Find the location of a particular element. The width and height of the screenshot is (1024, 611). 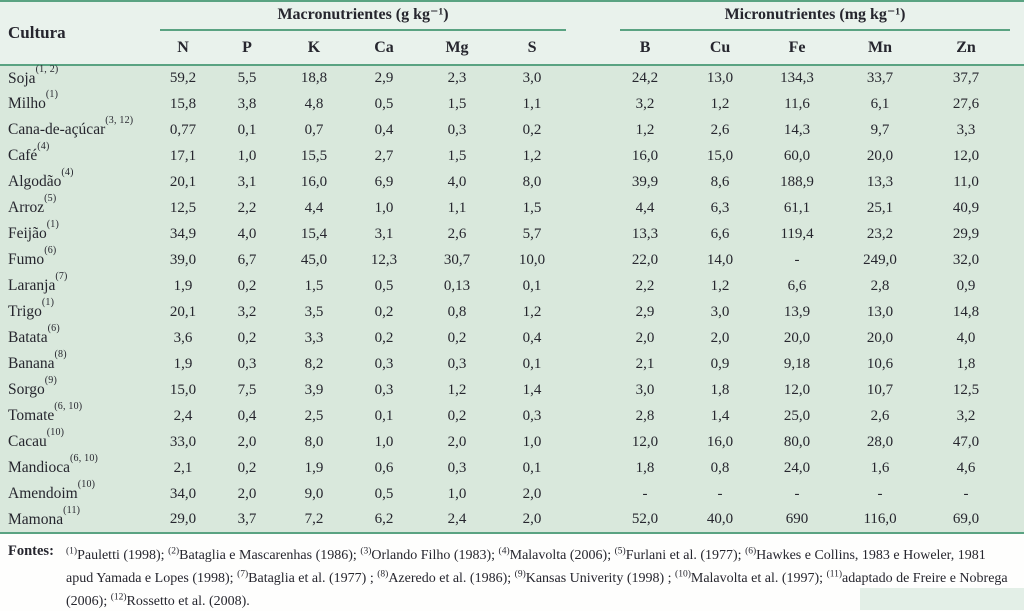

footnote-marker: (10) is located at coordinates (683, 574).